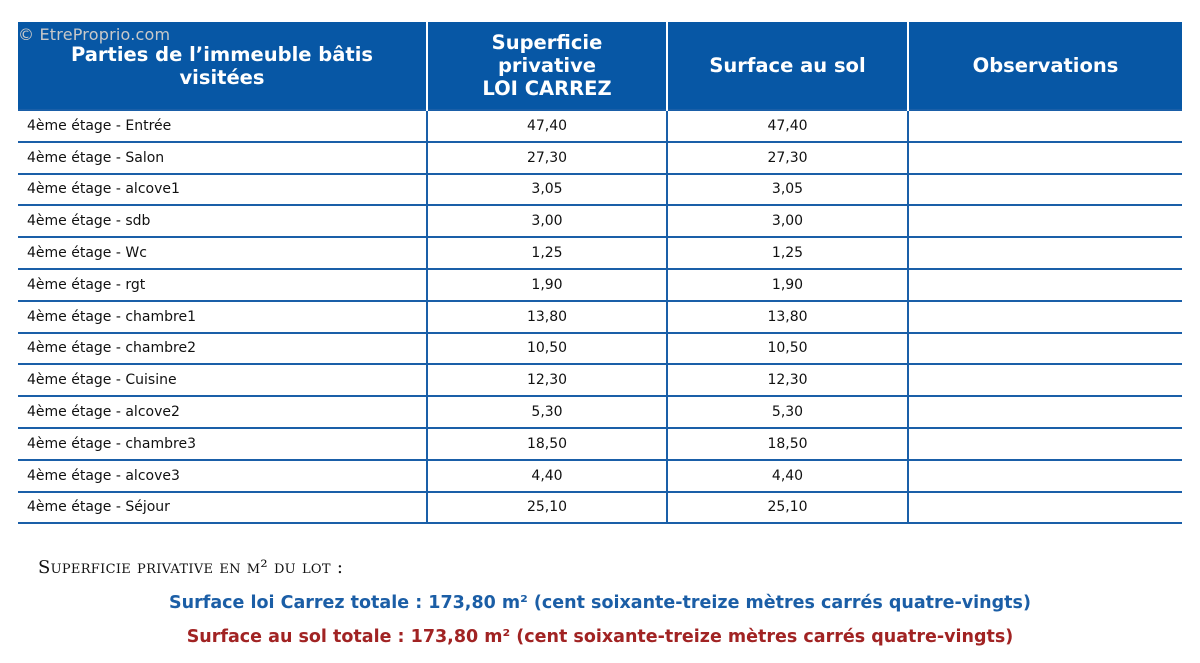  Describe the element at coordinates (546, 285) in the screenshot. I see `carrez-cell: 1,90` at that location.